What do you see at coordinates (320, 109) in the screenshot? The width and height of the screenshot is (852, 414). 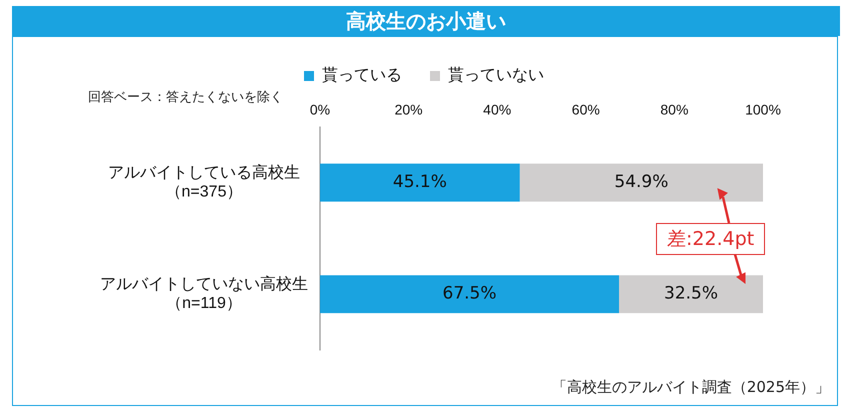 I see `x-tick-label: 0%` at bounding box center [320, 109].